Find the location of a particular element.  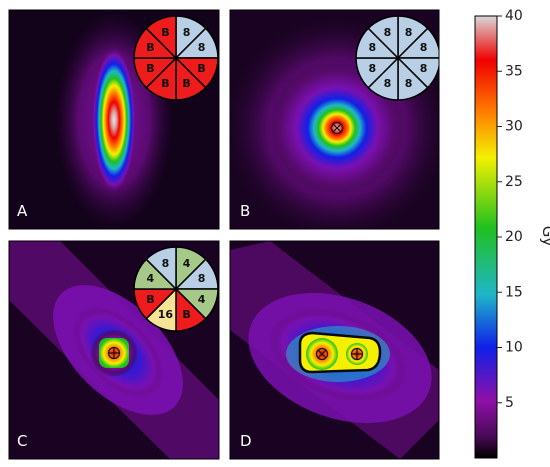

sector-label-1: 4 is located at coordinates (187, 263).